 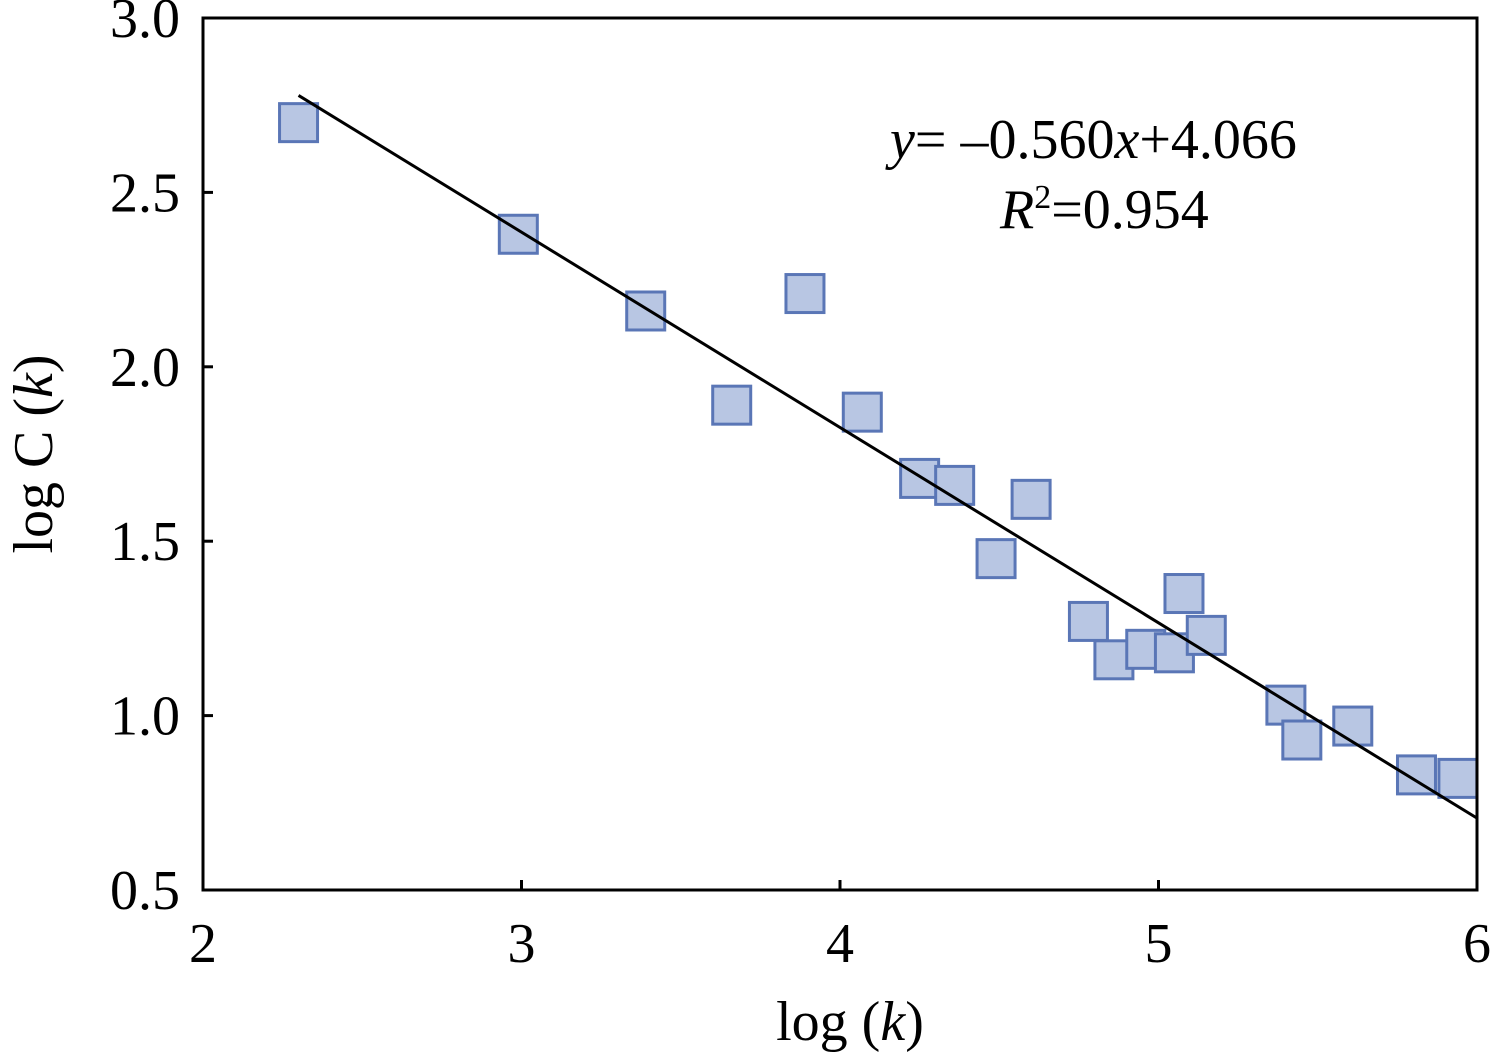 What do you see at coordinates (145, 891) in the screenshot?
I see `y-tick-label: 0.5` at bounding box center [145, 891].